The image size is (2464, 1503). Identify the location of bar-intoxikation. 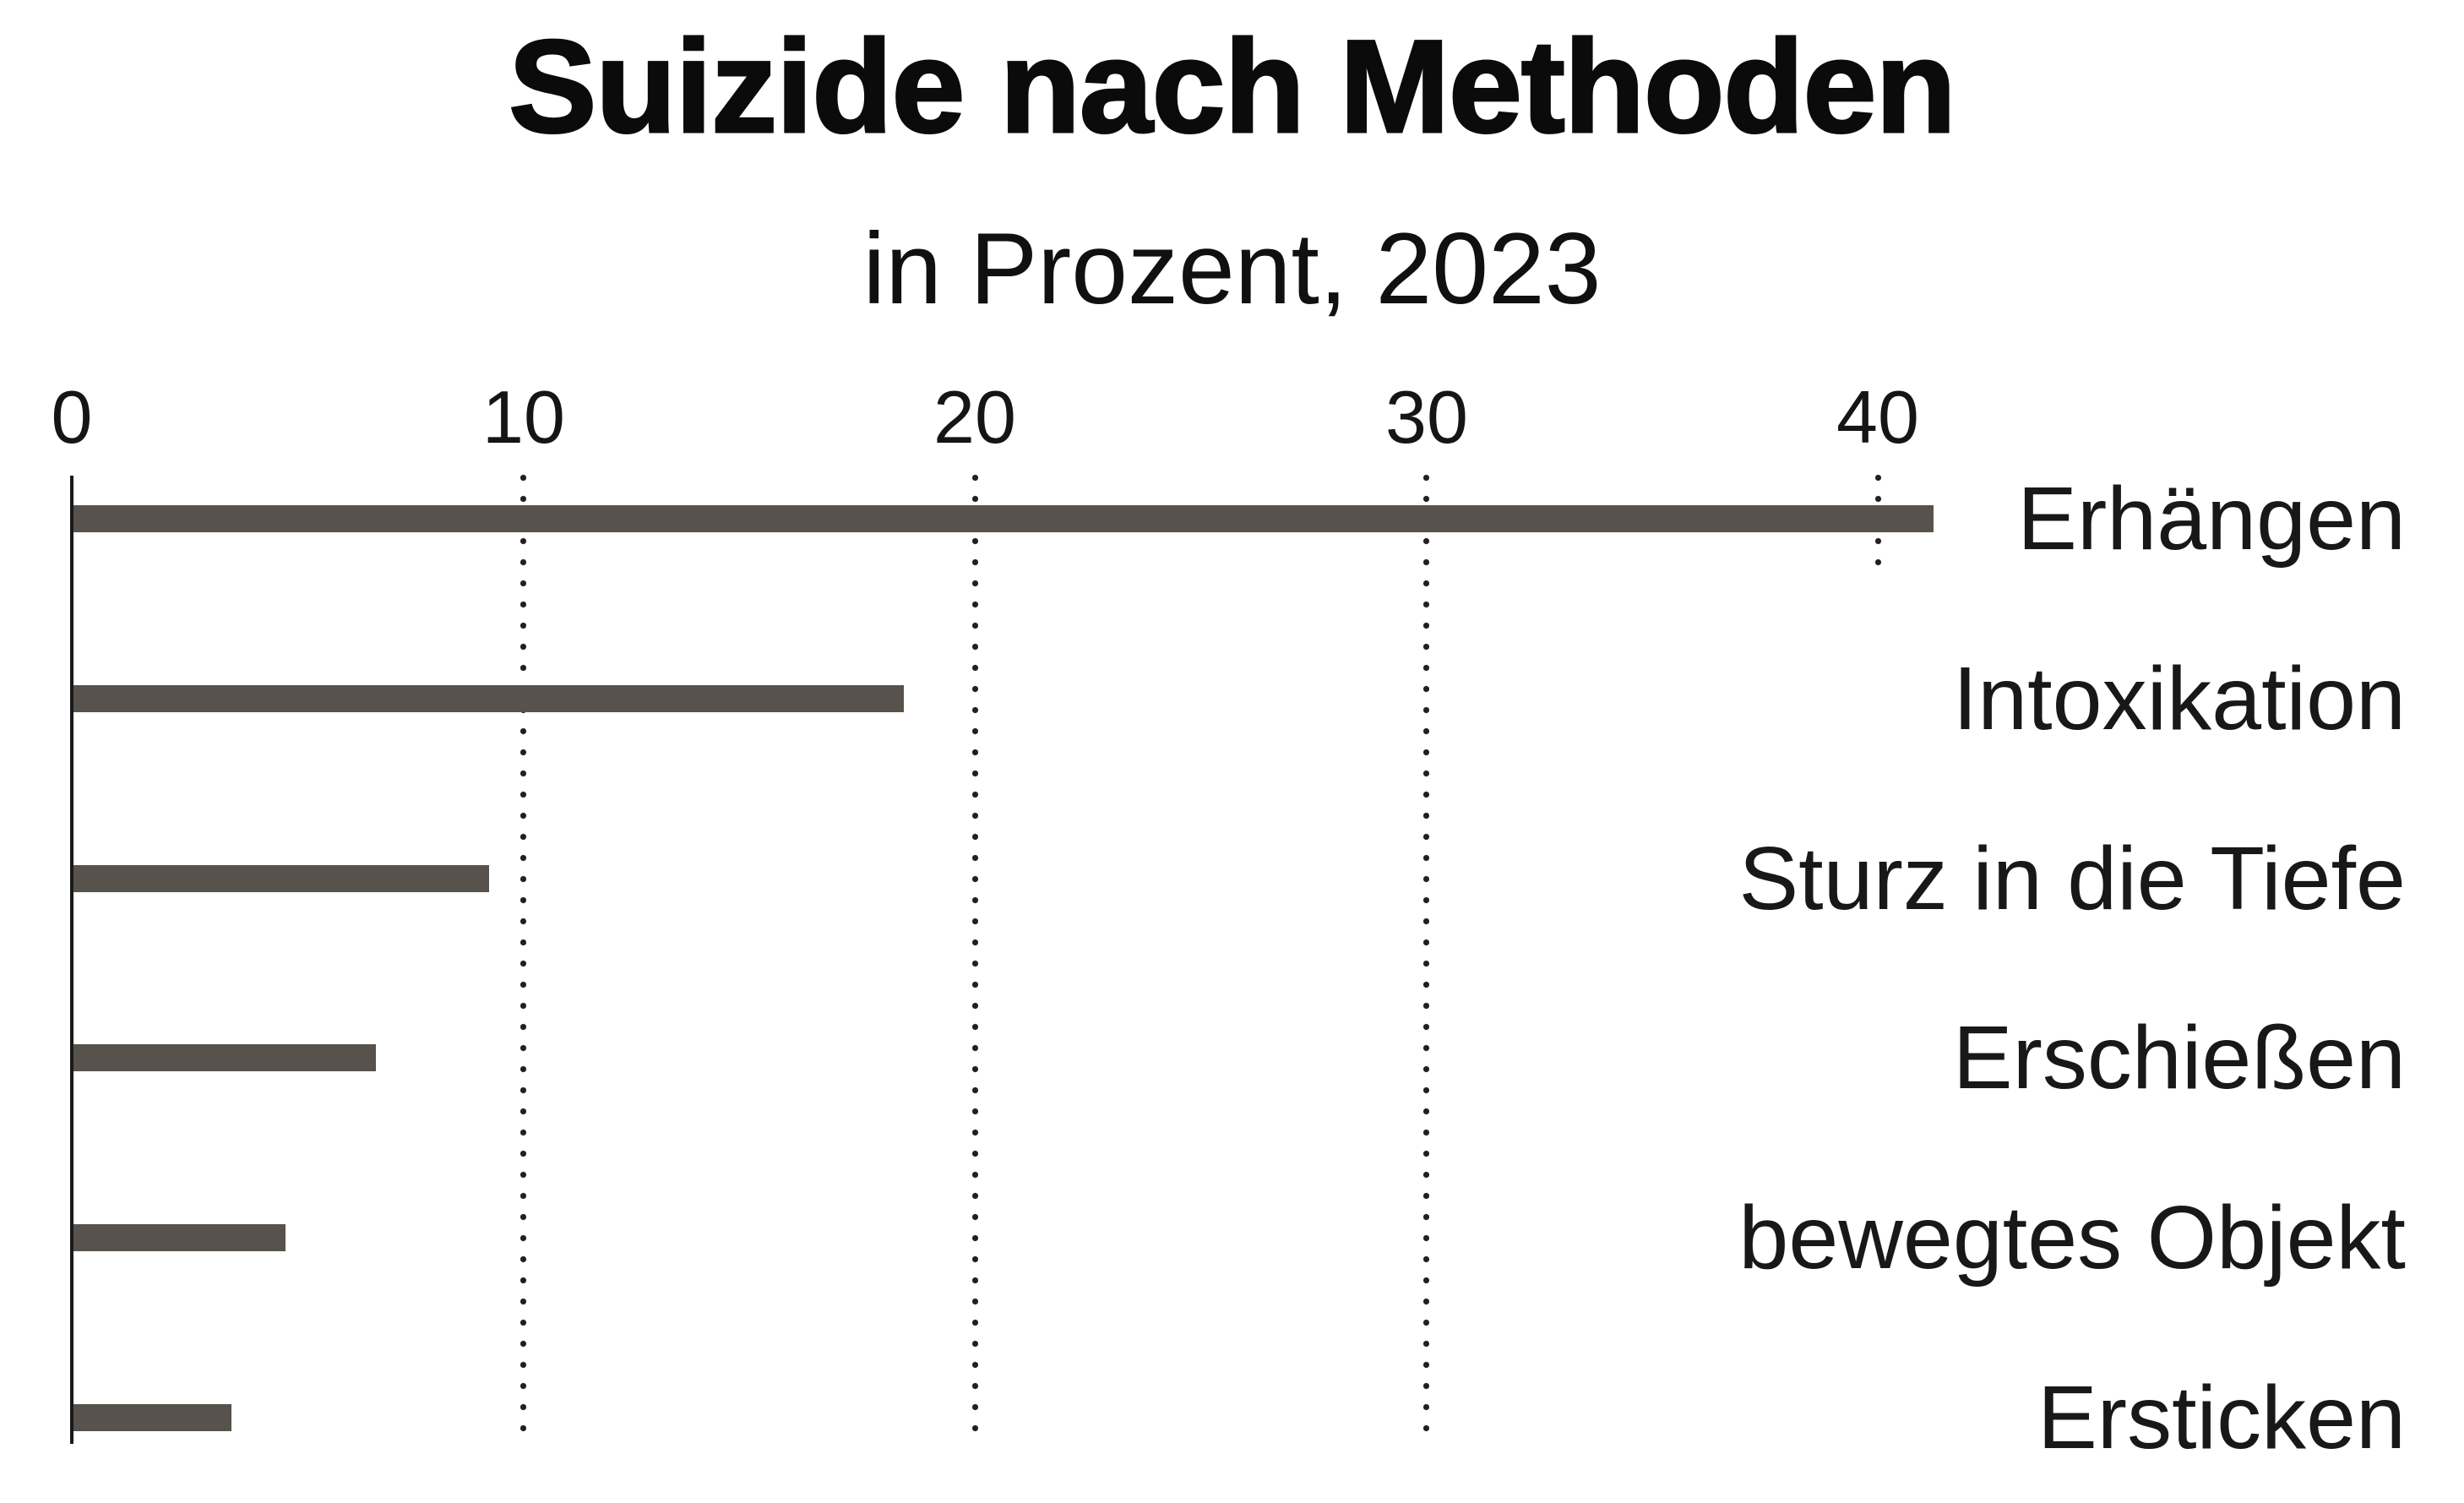
(488, 698).